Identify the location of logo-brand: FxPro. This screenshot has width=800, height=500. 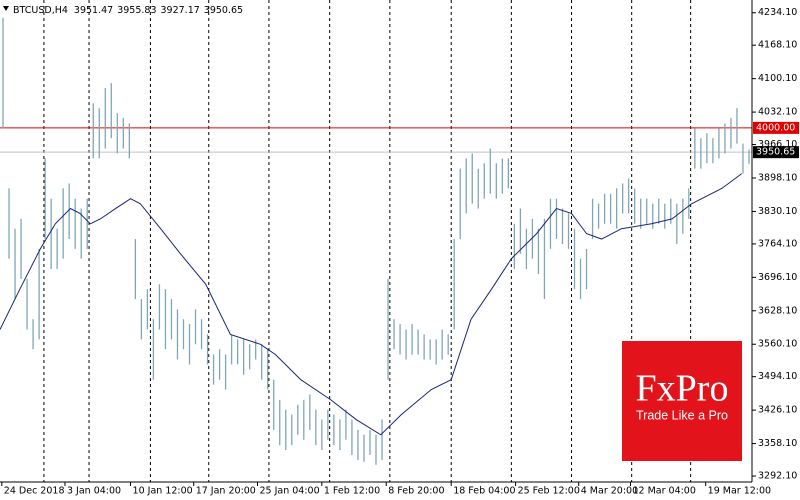
(682, 389).